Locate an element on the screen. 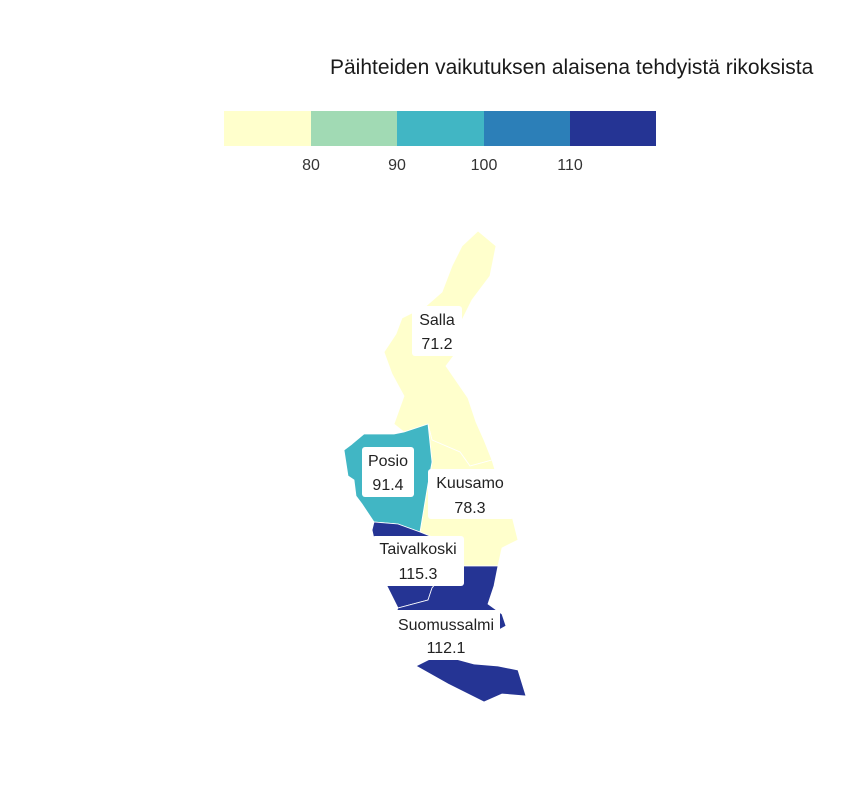 The image size is (864, 792). legend: 80 90 100 110 is located at coordinates (440, 142).